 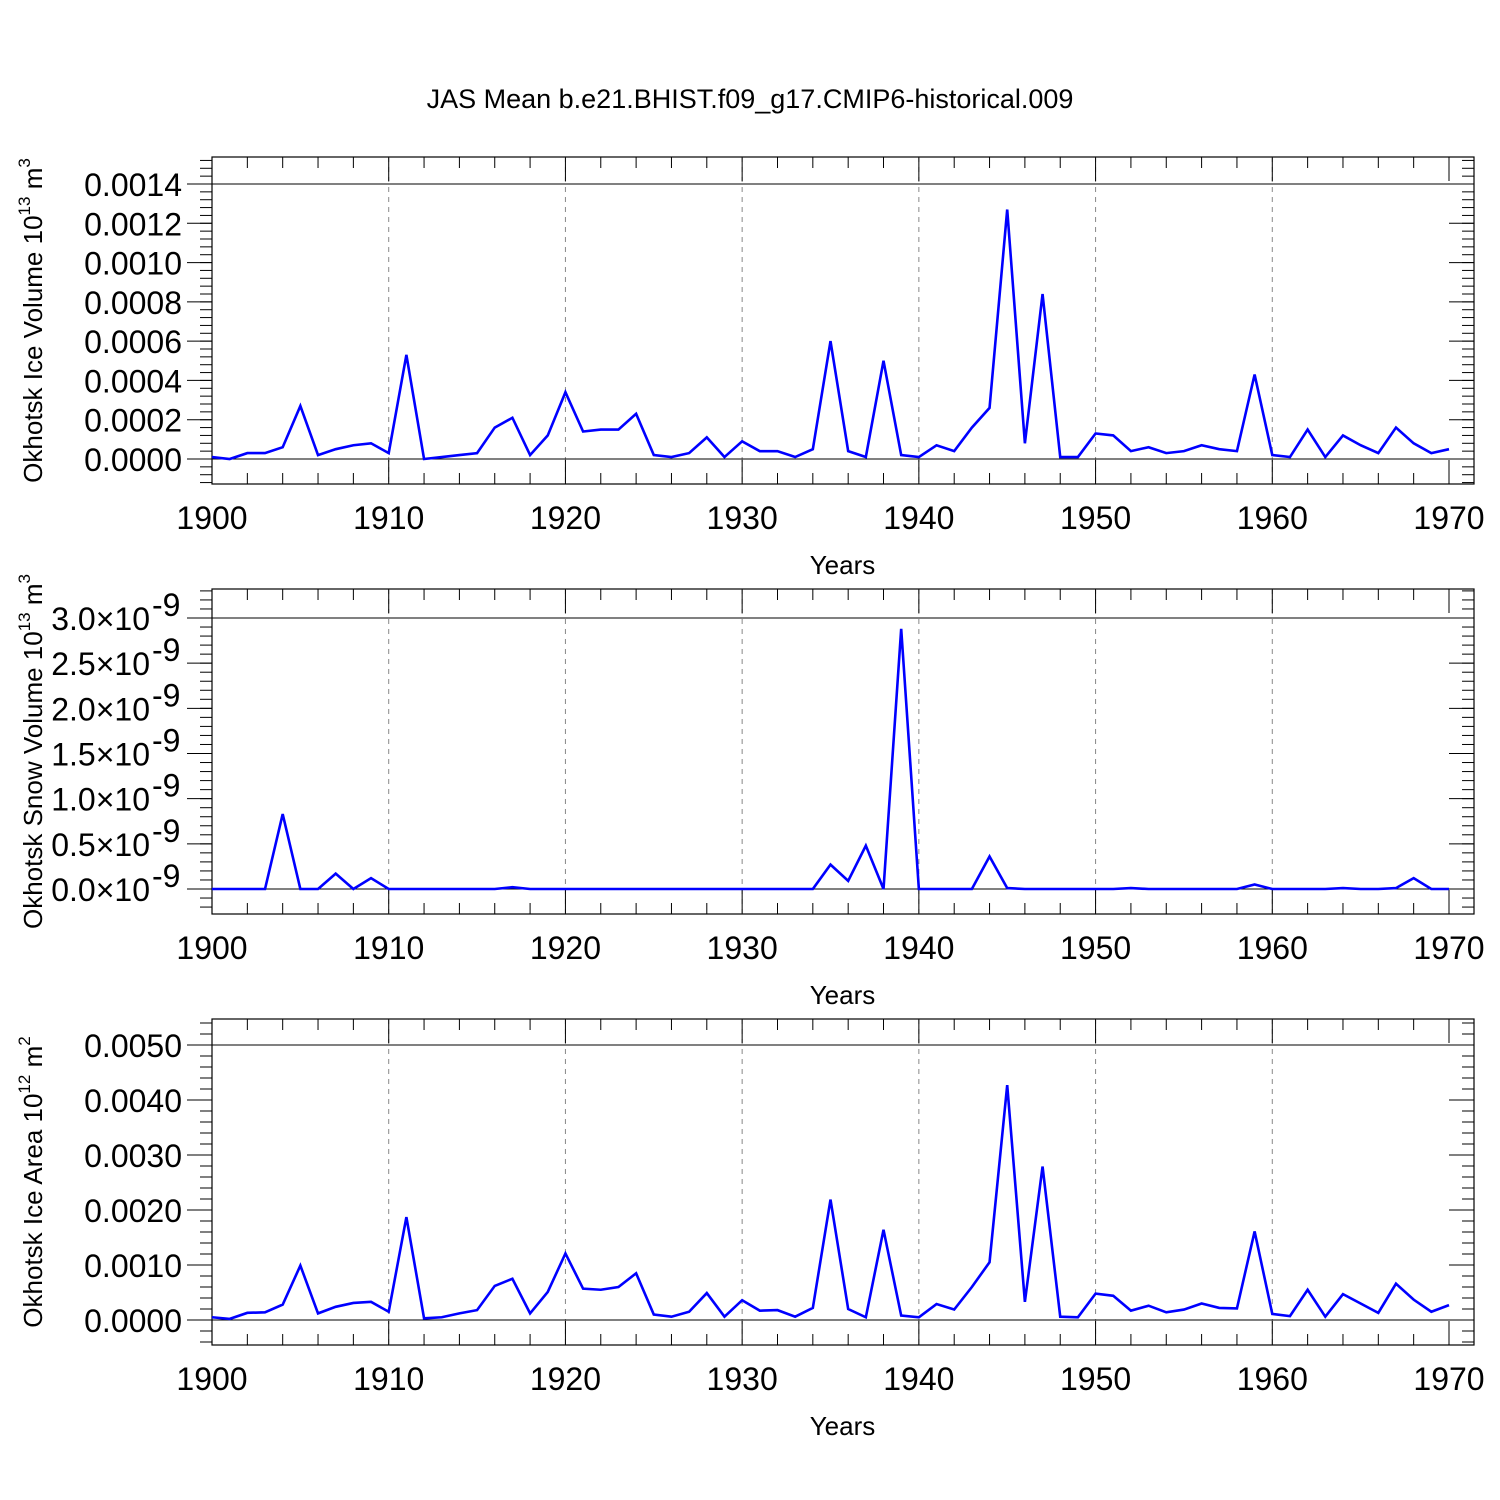 What do you see at coordinates (31, 751) in the screenshot?
I see `y-axis-label: Okhotsk Snow Volume 1013 m3` at bounding box center [31, 751].